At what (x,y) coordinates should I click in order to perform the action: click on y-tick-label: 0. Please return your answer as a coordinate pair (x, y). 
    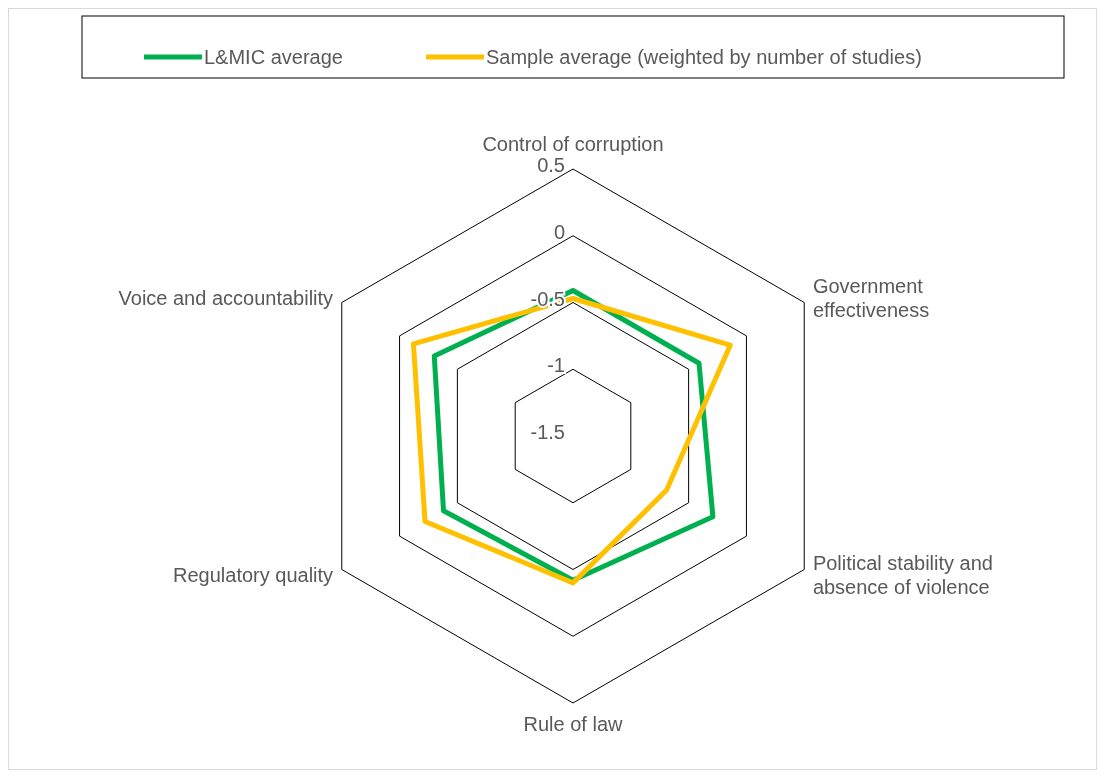
    Looking at the image, I should click on (559, 231).